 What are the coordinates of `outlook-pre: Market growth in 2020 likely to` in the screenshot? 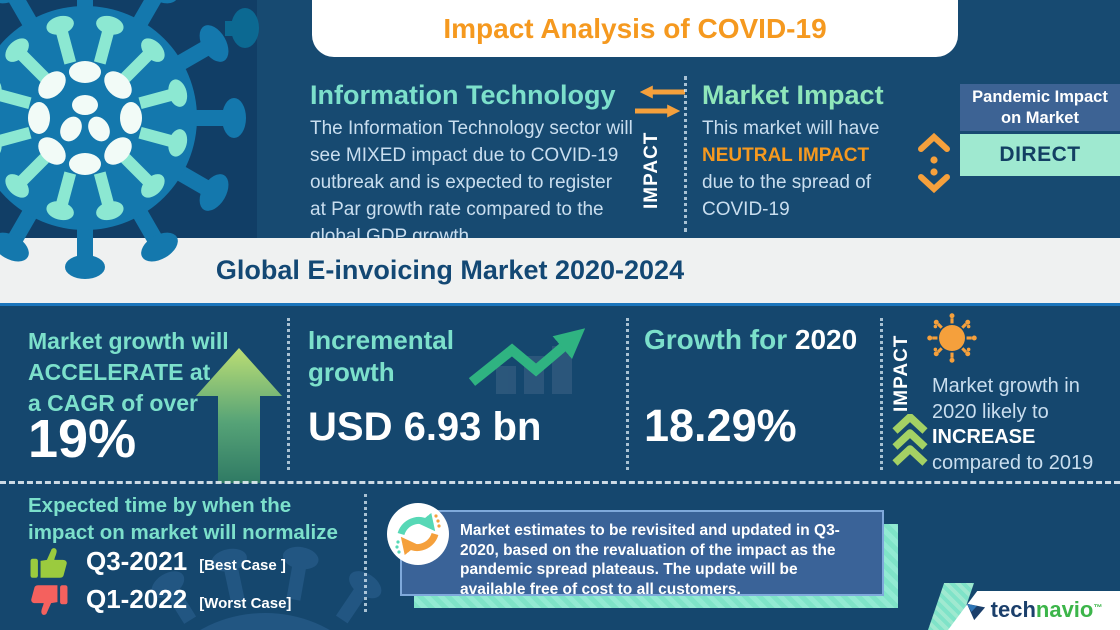 It's located at (1006, 399).